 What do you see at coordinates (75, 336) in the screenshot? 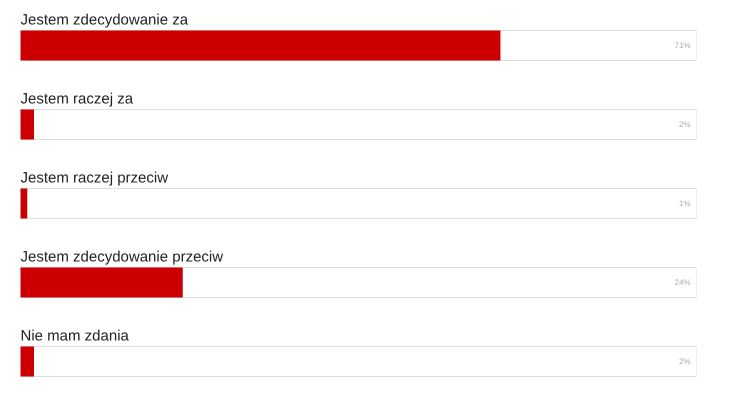
I see `y-tick-label: Nie mam zdania` at bounding box center [75, 336].